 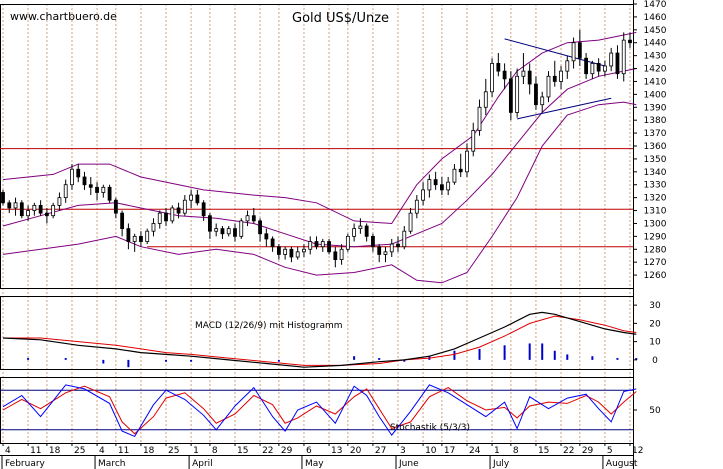 What do you see at coordinates (111, 464) in the screenshot?
I see `month-label: March` at bounding box center [111, 464].